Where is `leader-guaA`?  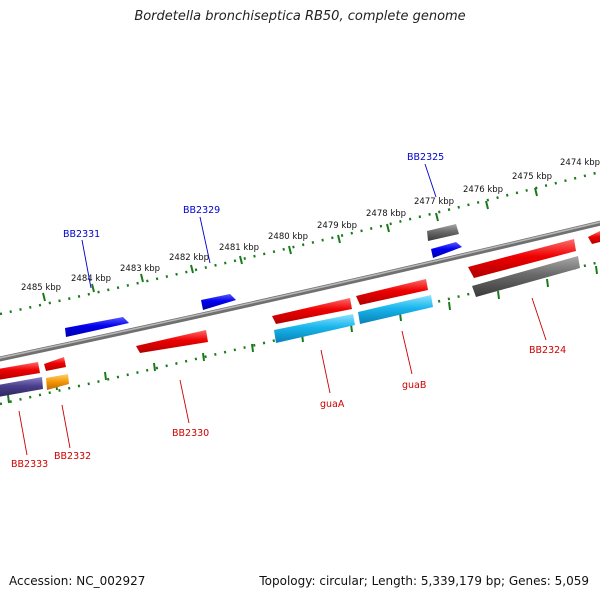
leader-guaA is located at coordinates (325, 371).